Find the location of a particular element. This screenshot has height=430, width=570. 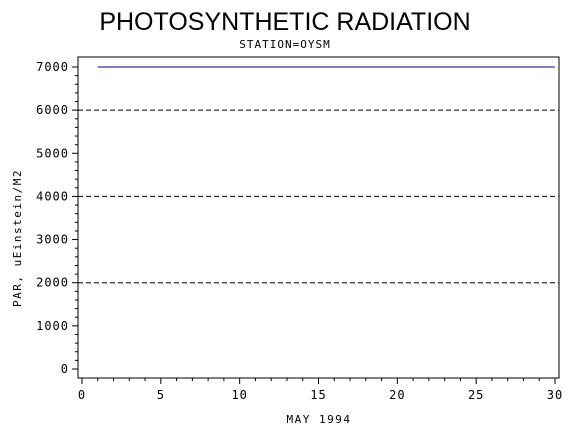

y-tick-label: 2000 is located at coordinates (52, 283).